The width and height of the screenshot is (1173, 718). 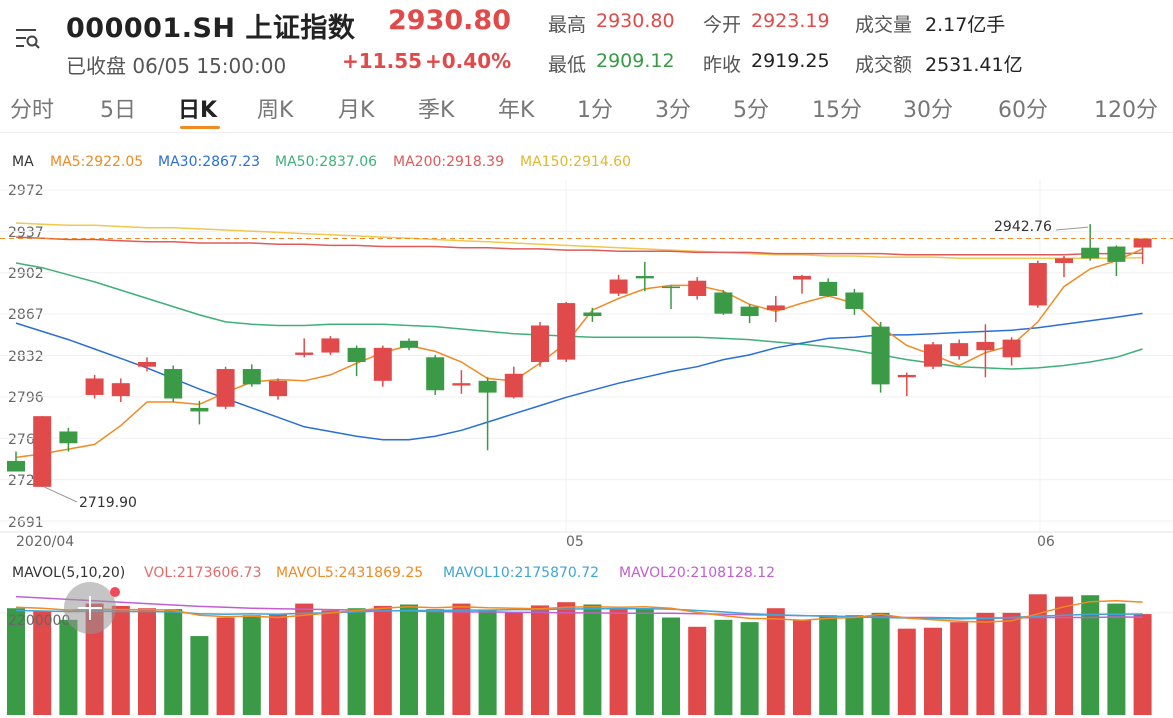 What do you see at coordinates (436, 110) in the screenshot?
I see `tab-quarterly-k: 季K` at bounding box center [436, 110].